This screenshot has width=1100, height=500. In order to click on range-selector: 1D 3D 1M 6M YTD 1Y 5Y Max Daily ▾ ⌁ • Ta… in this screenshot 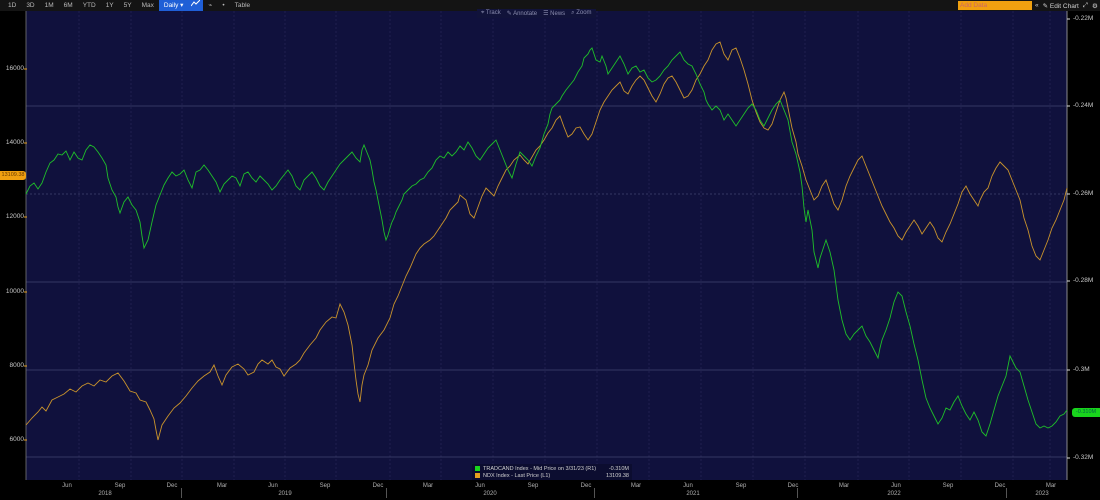, I will do `click(127, 5)`.